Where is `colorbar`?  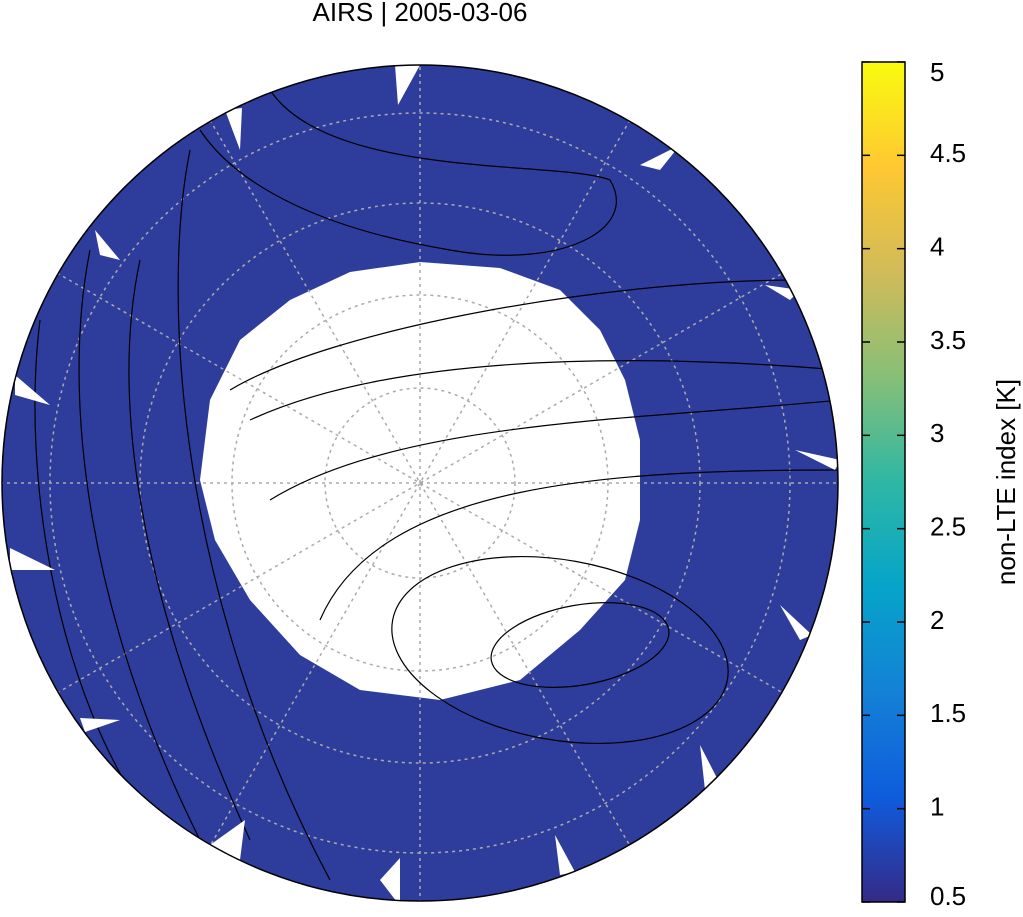 colorbar is located at coordinates (883, 482).